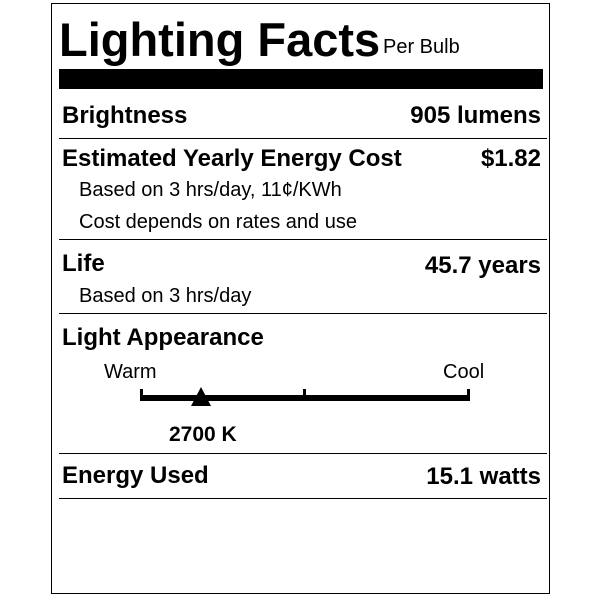  Describe the element at coordinates (301, 79) in the screenshot. I see `header-bar` at that location.